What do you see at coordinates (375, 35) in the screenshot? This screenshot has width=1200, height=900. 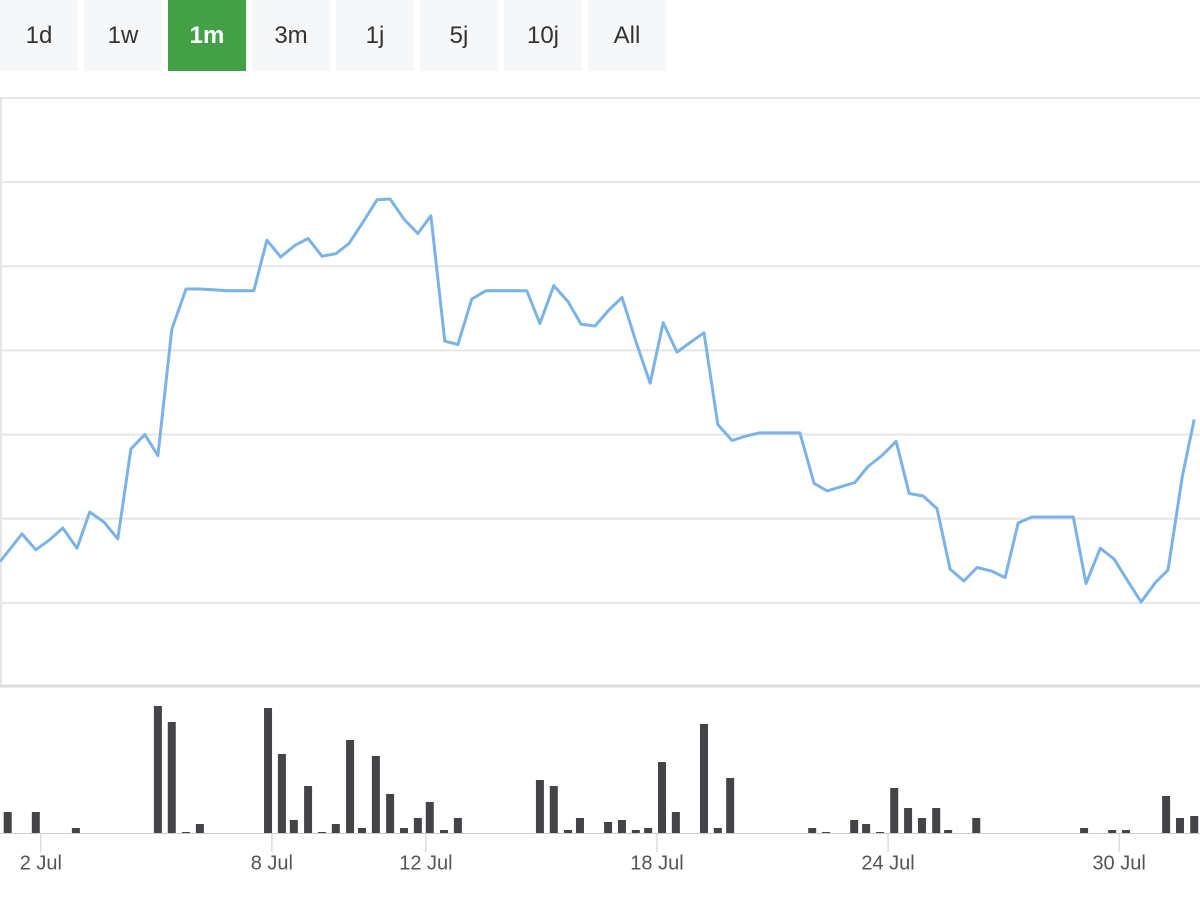 I see `range-button: 1j` at bounding box center [375, 35].